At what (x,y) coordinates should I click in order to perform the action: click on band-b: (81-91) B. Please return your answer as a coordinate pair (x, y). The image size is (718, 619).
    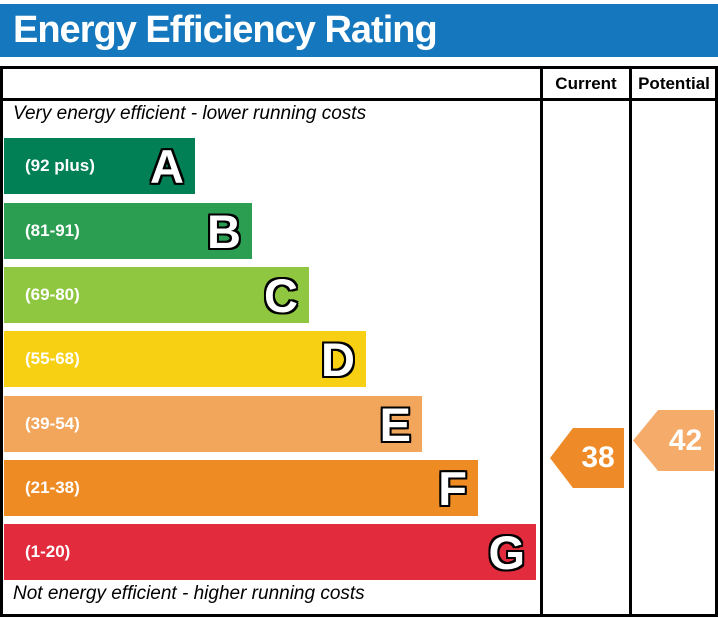
    Looking at the image, I should click on (128, 231).